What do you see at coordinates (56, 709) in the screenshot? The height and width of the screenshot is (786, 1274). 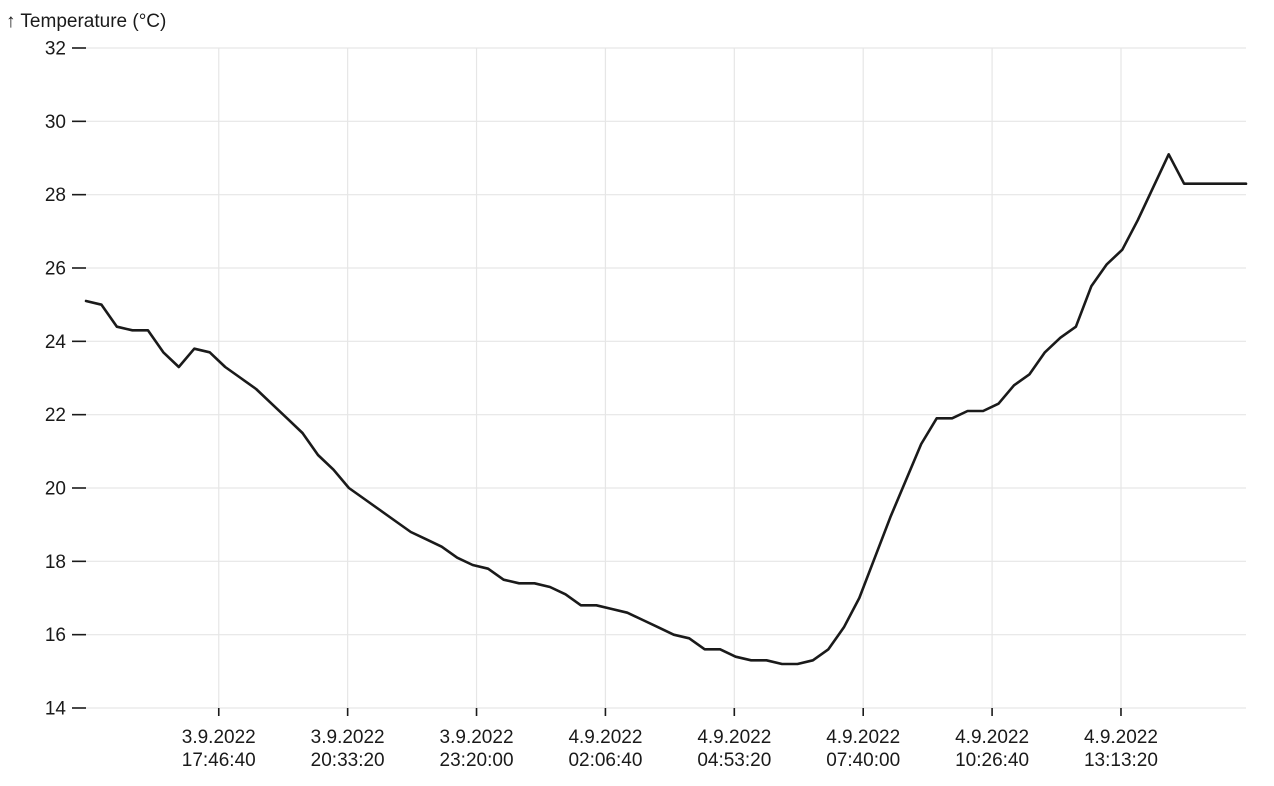 I see `y-tick-label: 14` at bounding box center [56, 709].